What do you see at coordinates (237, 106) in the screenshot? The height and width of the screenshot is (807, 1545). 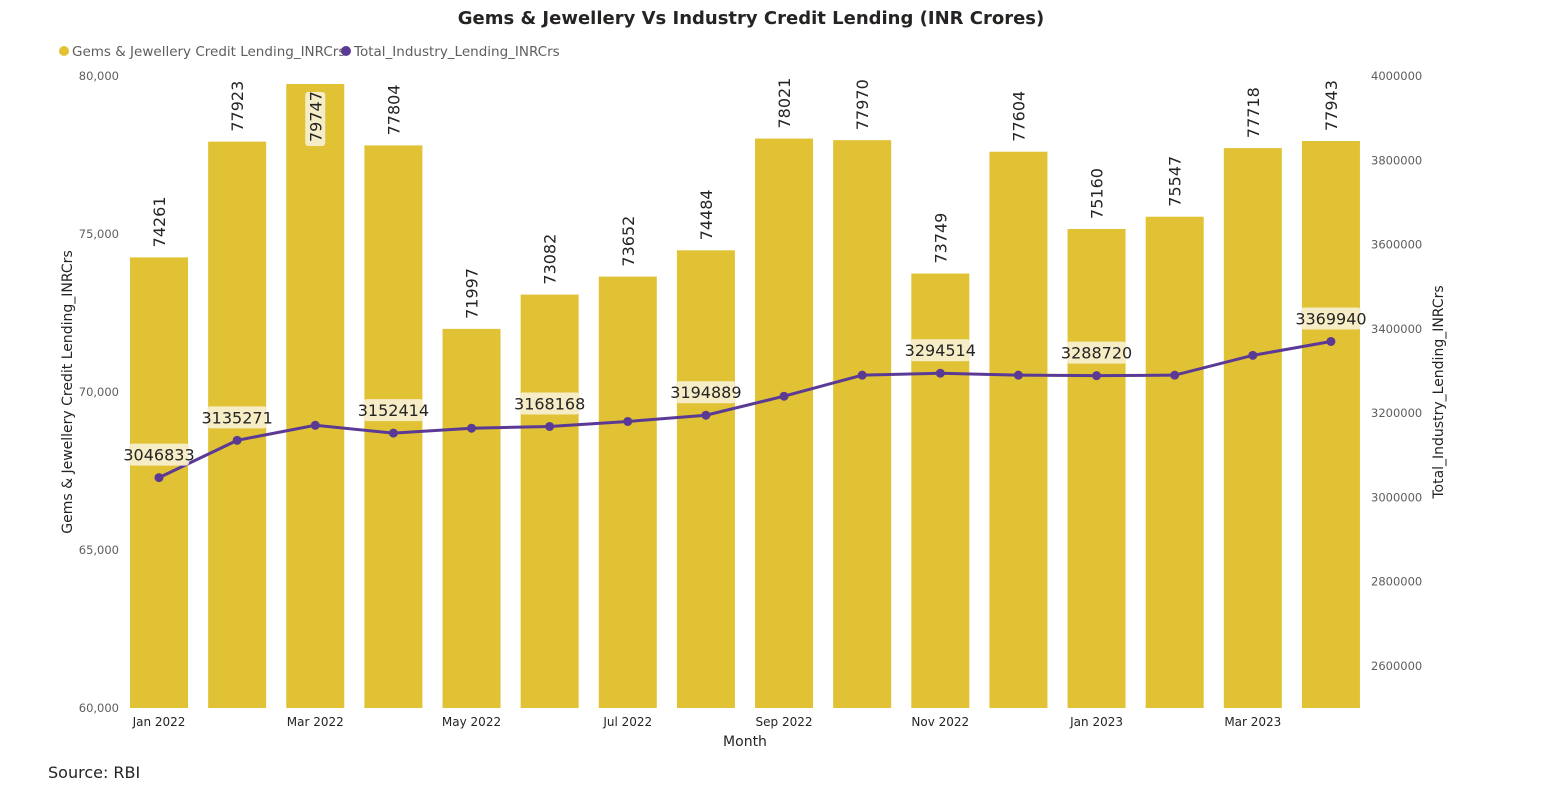 I see `bar-data-label: 77923` at bounding box center [237, 106].